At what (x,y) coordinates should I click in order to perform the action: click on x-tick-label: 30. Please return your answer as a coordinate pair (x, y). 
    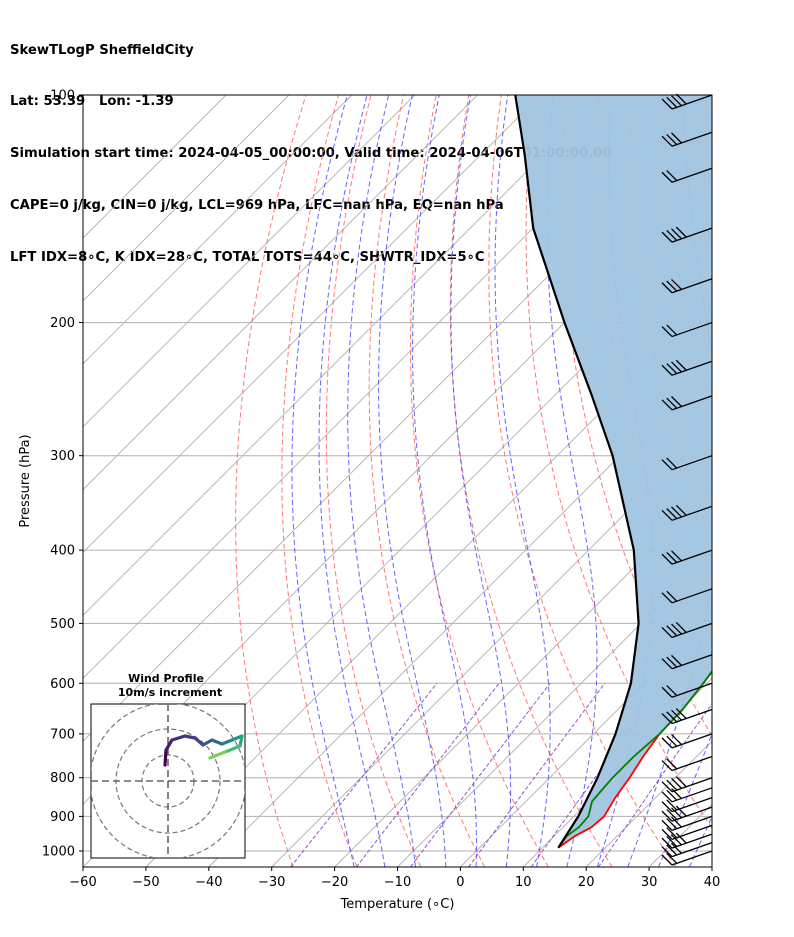
    Looking at the image, I should click on (649, 882).